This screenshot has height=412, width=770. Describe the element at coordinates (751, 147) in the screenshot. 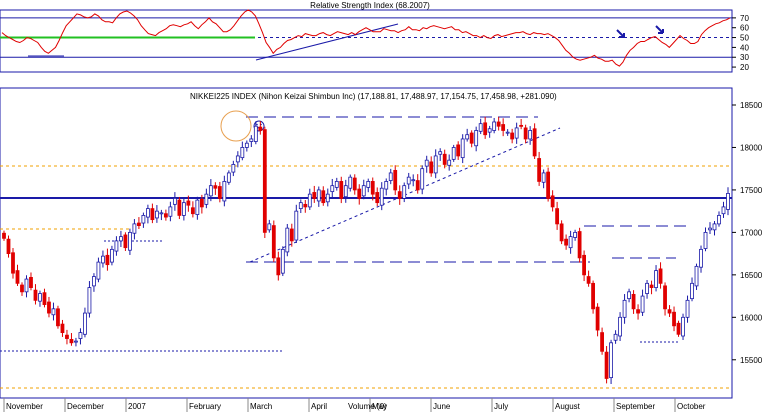

I see `price-tick-label: 18000` at that location.